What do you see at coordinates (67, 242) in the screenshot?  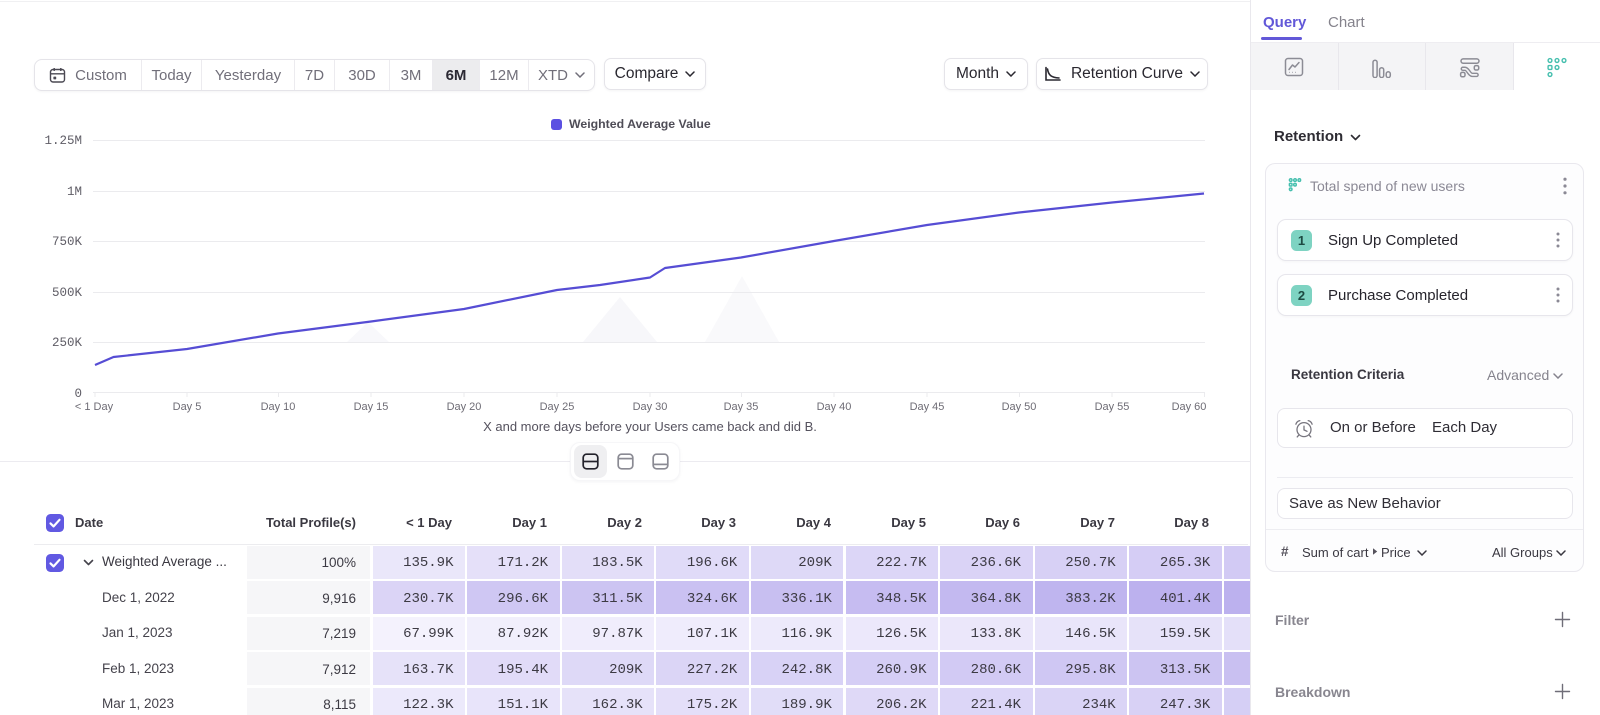 I see `svg-text: 750K` at bounding box center [67, 242].